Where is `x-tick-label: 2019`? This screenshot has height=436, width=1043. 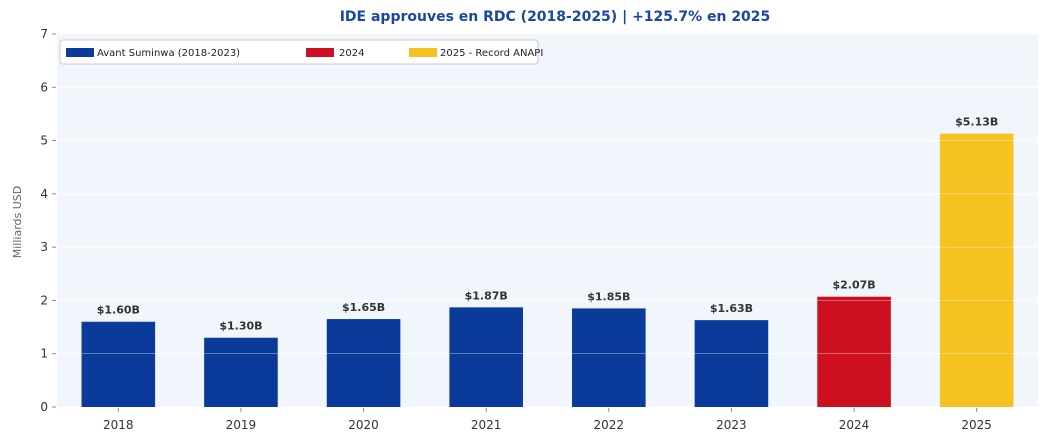 x-tick-label: 2019 is located at coordinates (241, 425).